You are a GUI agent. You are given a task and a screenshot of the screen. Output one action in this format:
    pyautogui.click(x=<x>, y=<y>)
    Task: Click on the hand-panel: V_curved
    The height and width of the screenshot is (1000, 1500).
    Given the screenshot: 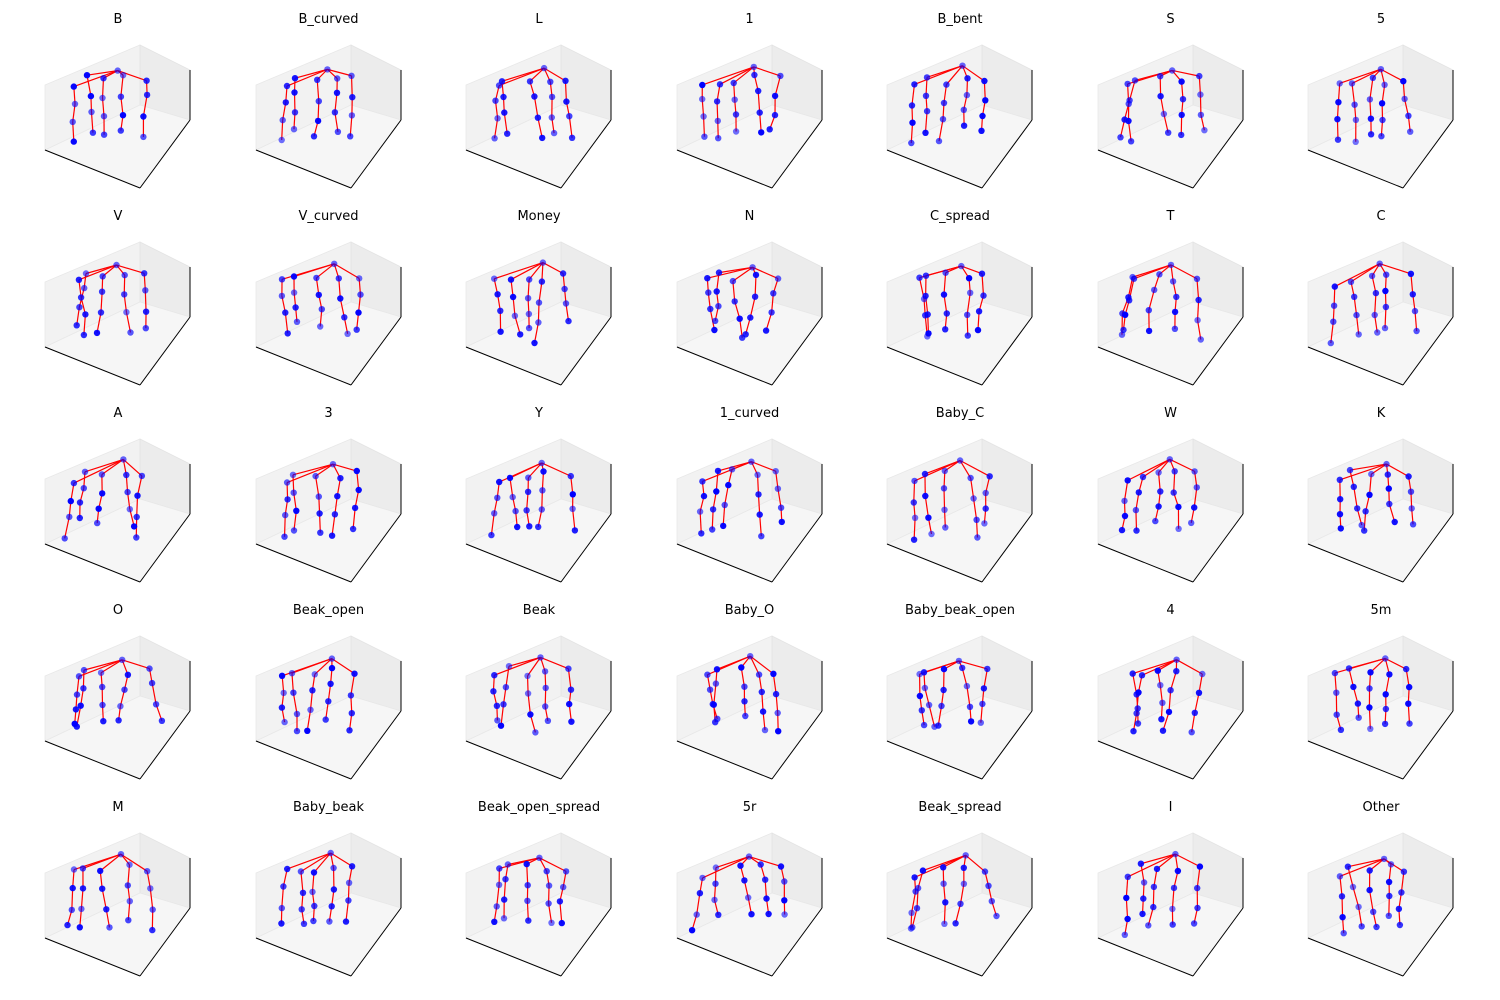 What is the action you would take?
    pyautogui.click(x=329, y=295)
    